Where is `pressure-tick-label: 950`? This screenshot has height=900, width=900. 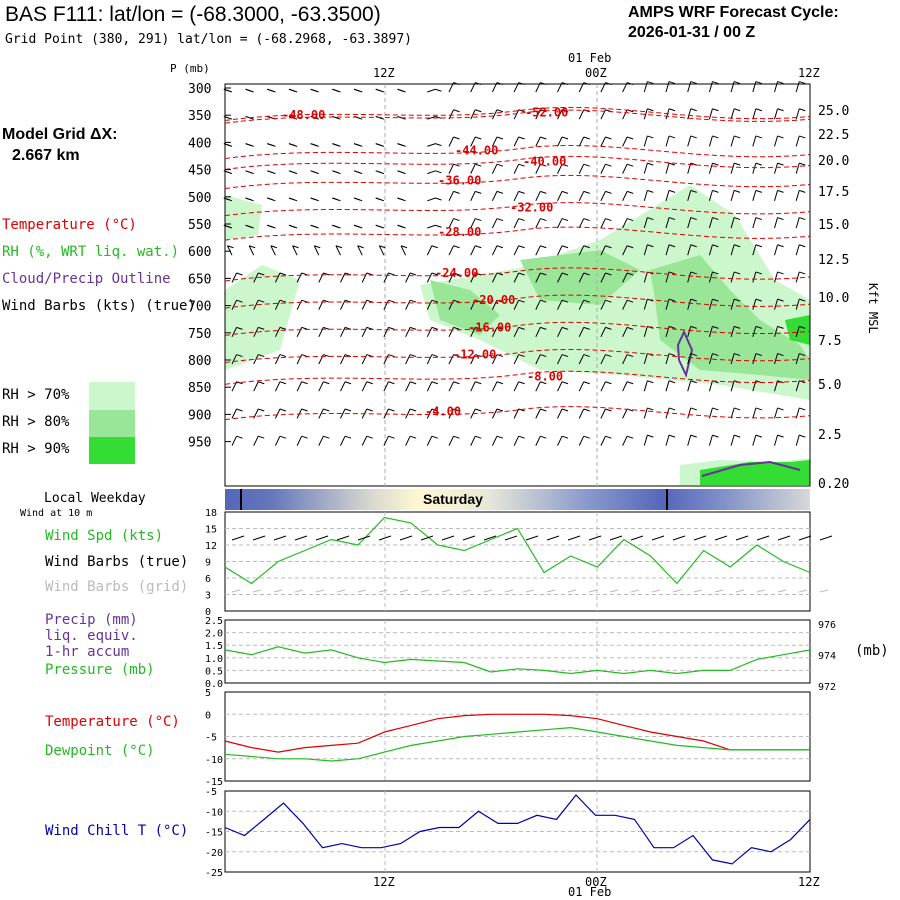 pressure-tick-label: 950 is located at coordinates (199, 443).